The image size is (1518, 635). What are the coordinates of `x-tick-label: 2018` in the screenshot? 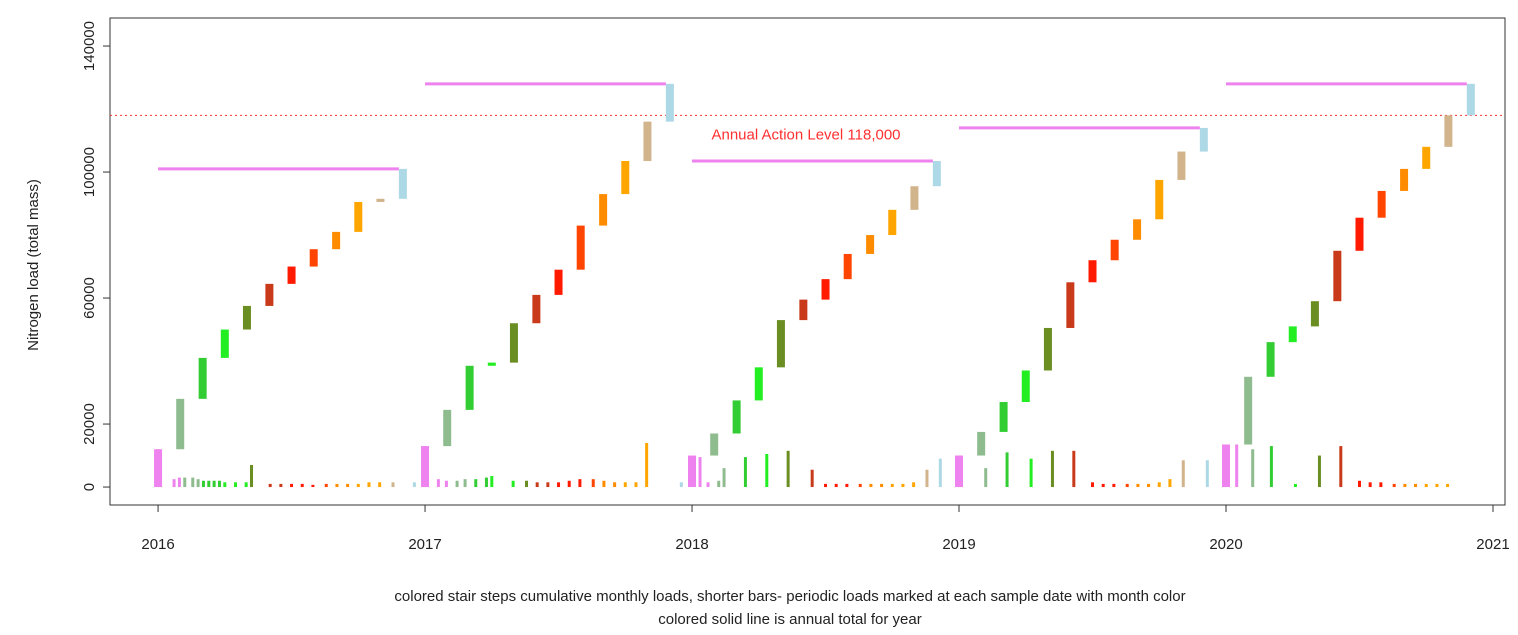 It's located at (691, 544).